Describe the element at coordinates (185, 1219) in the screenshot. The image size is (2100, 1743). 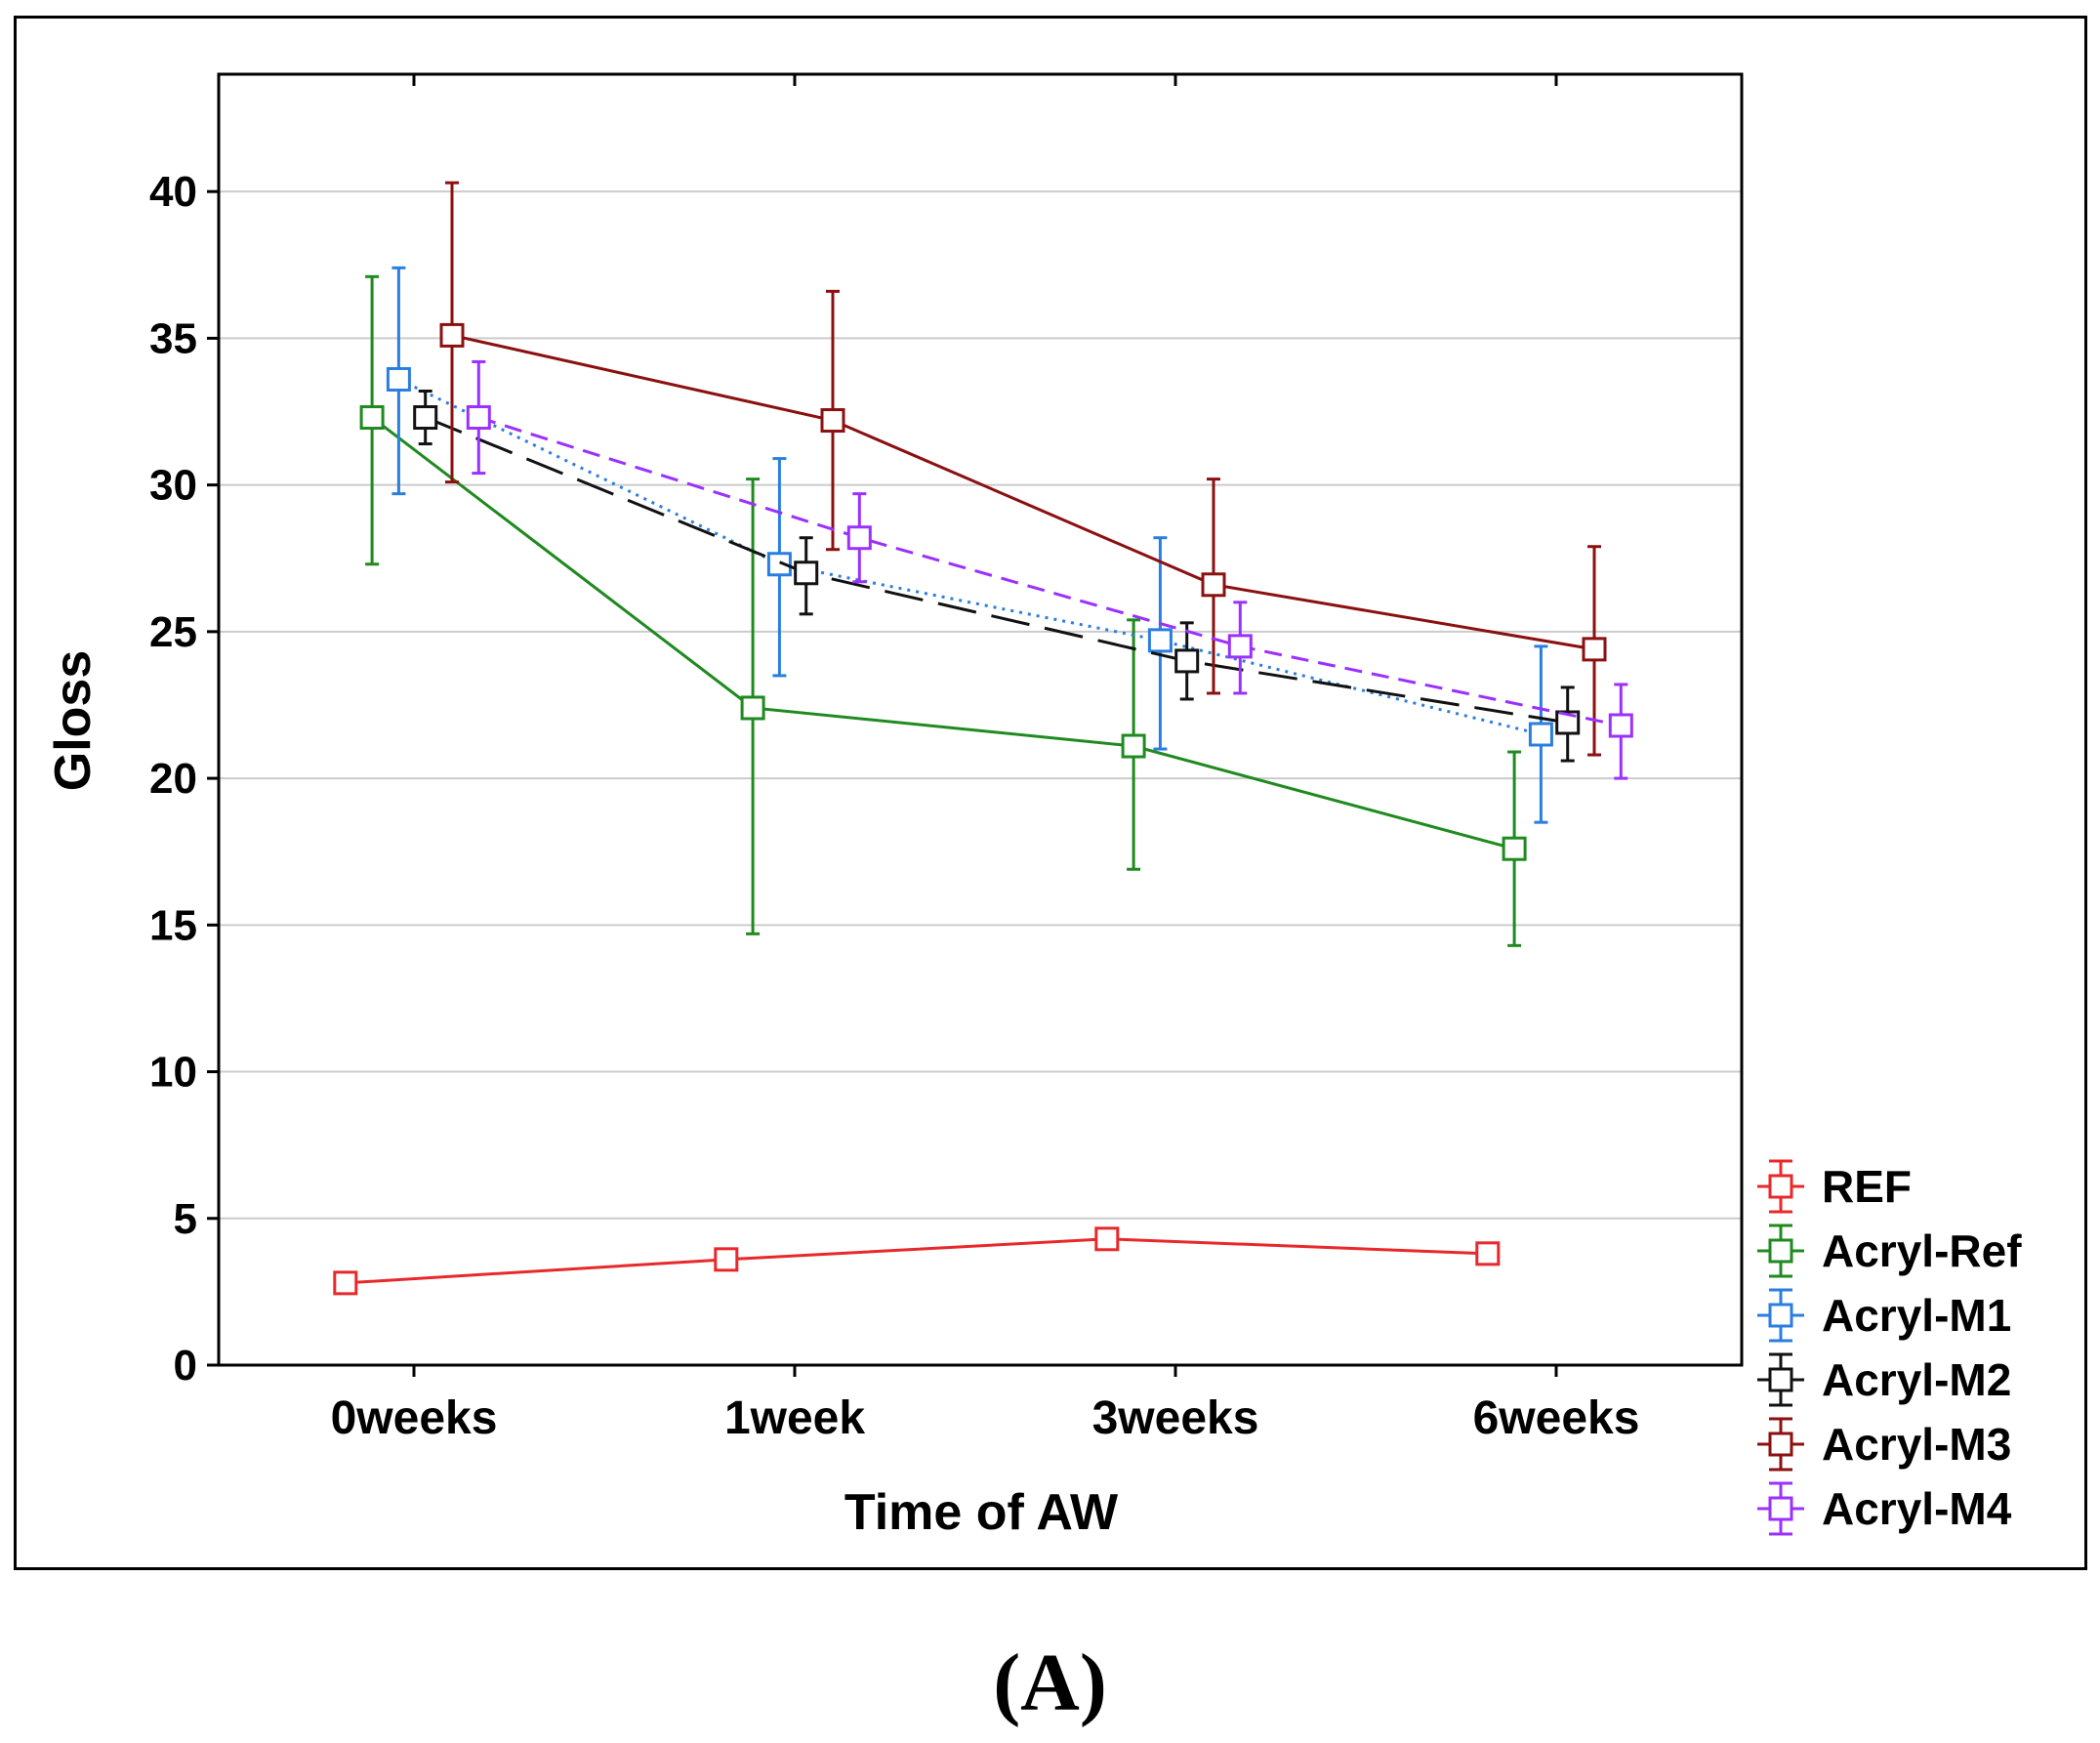
I see `y-tick-label: 5` at that location.